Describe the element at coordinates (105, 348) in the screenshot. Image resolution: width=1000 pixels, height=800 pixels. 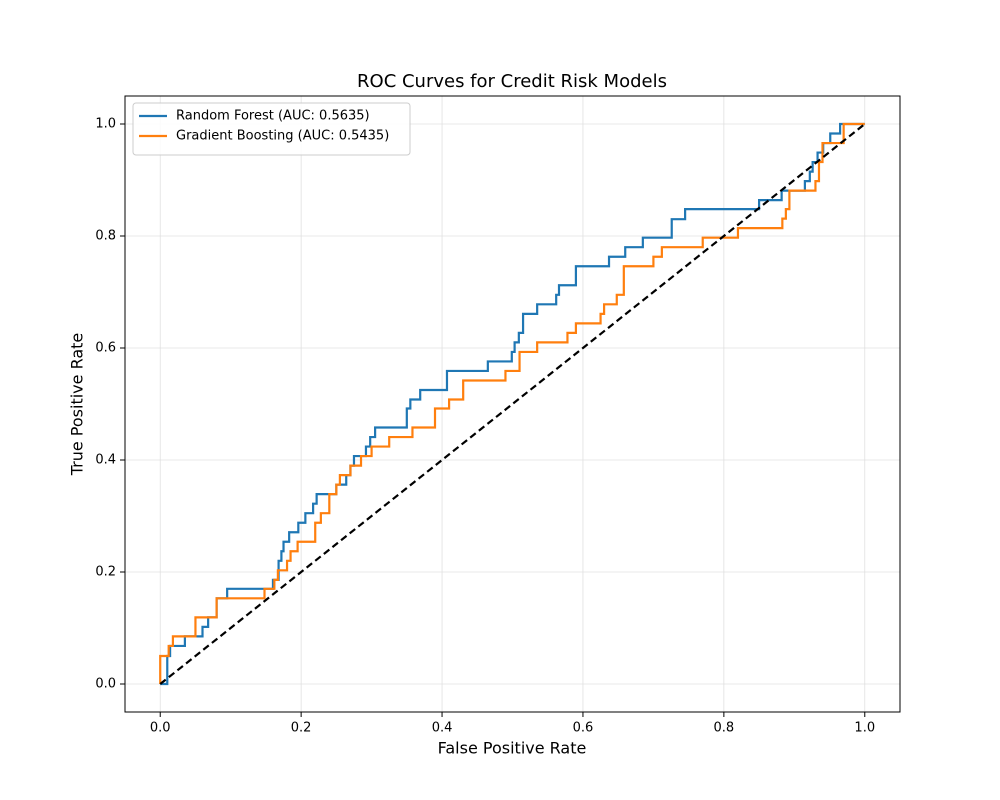
I see `y-tick-label: 0.6` at that location.